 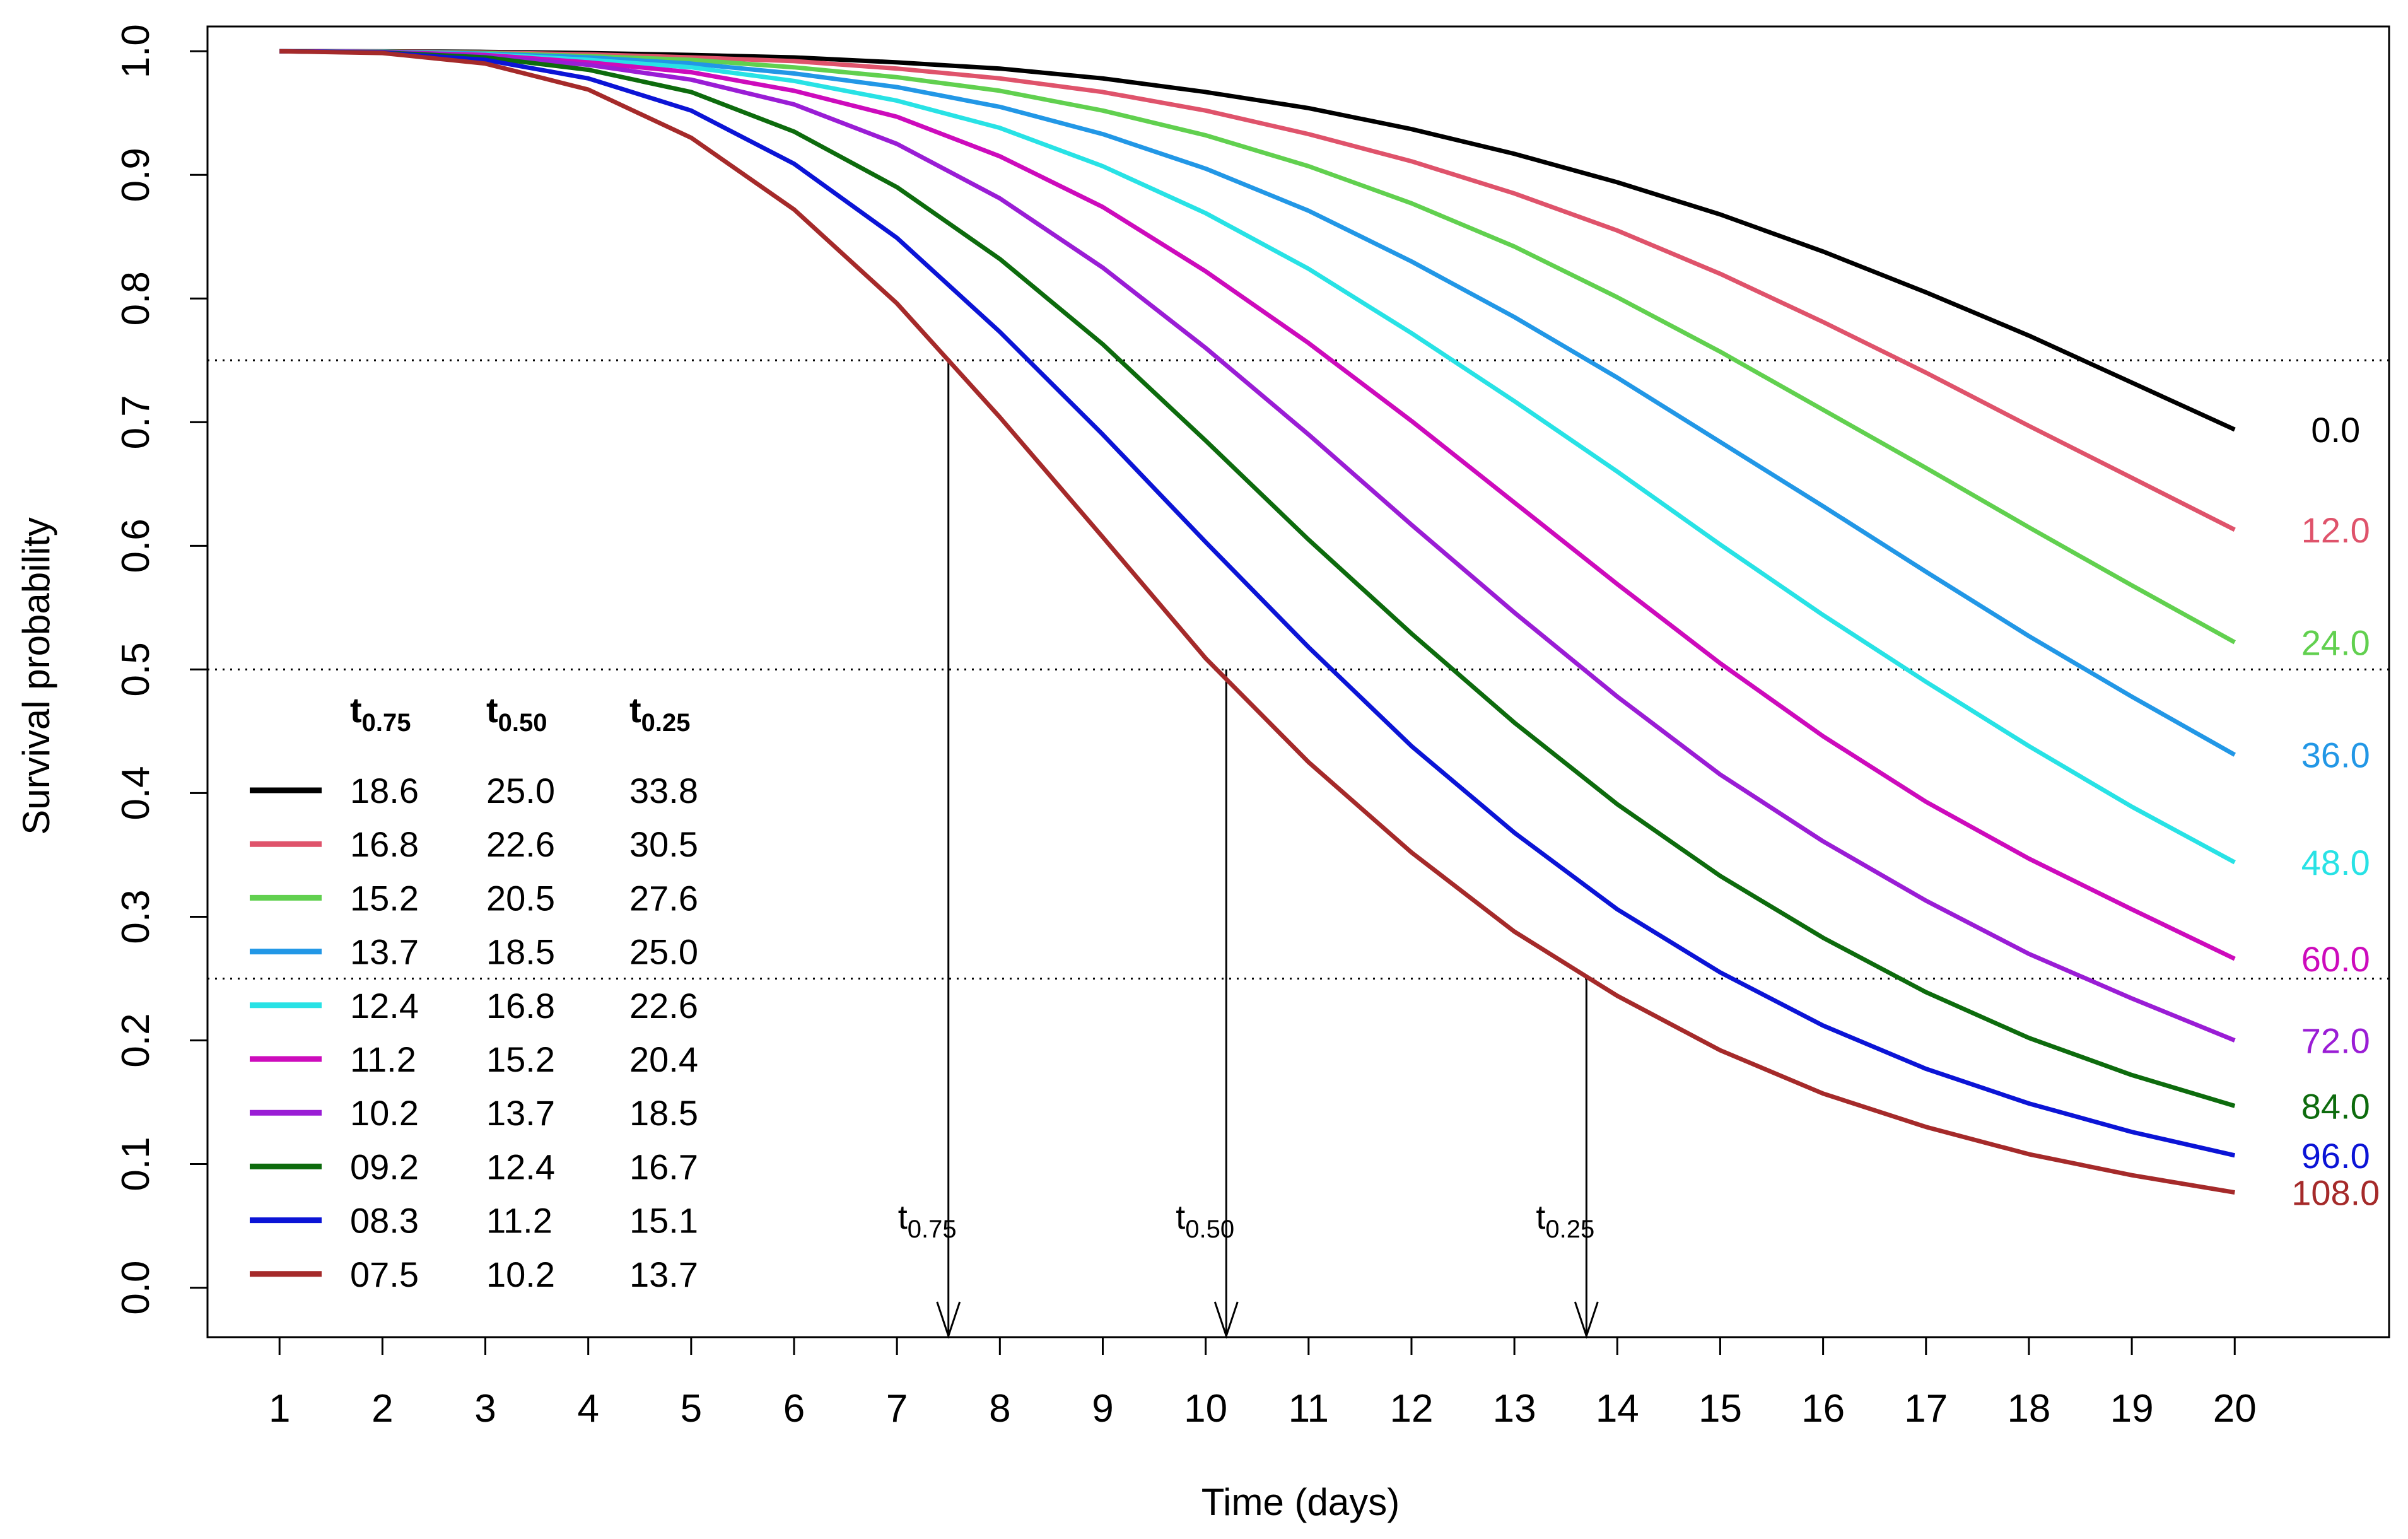 I want to click on y-tick-label: 0.9, so click(x=136, y=175).